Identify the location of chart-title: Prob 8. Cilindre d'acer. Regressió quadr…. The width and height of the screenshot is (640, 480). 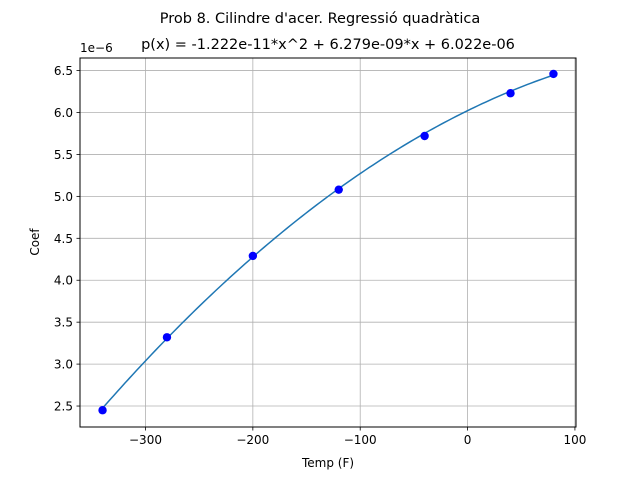
(320, 19).